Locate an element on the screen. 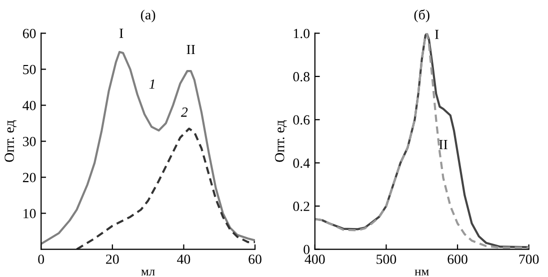  y-tick-label: 20 is located at coordinates (29, 177).